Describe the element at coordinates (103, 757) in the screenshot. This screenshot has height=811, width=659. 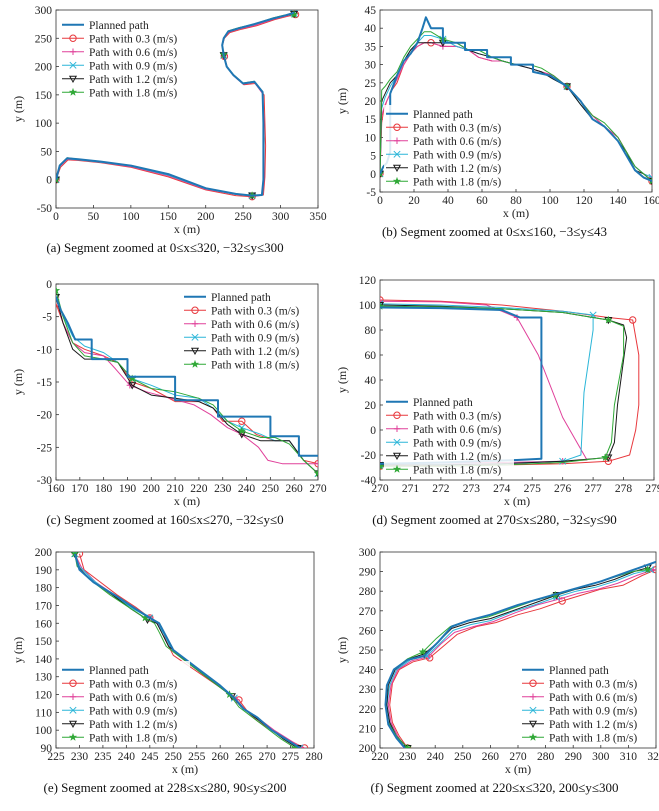
I see `x-tick-label: 235` at that location.